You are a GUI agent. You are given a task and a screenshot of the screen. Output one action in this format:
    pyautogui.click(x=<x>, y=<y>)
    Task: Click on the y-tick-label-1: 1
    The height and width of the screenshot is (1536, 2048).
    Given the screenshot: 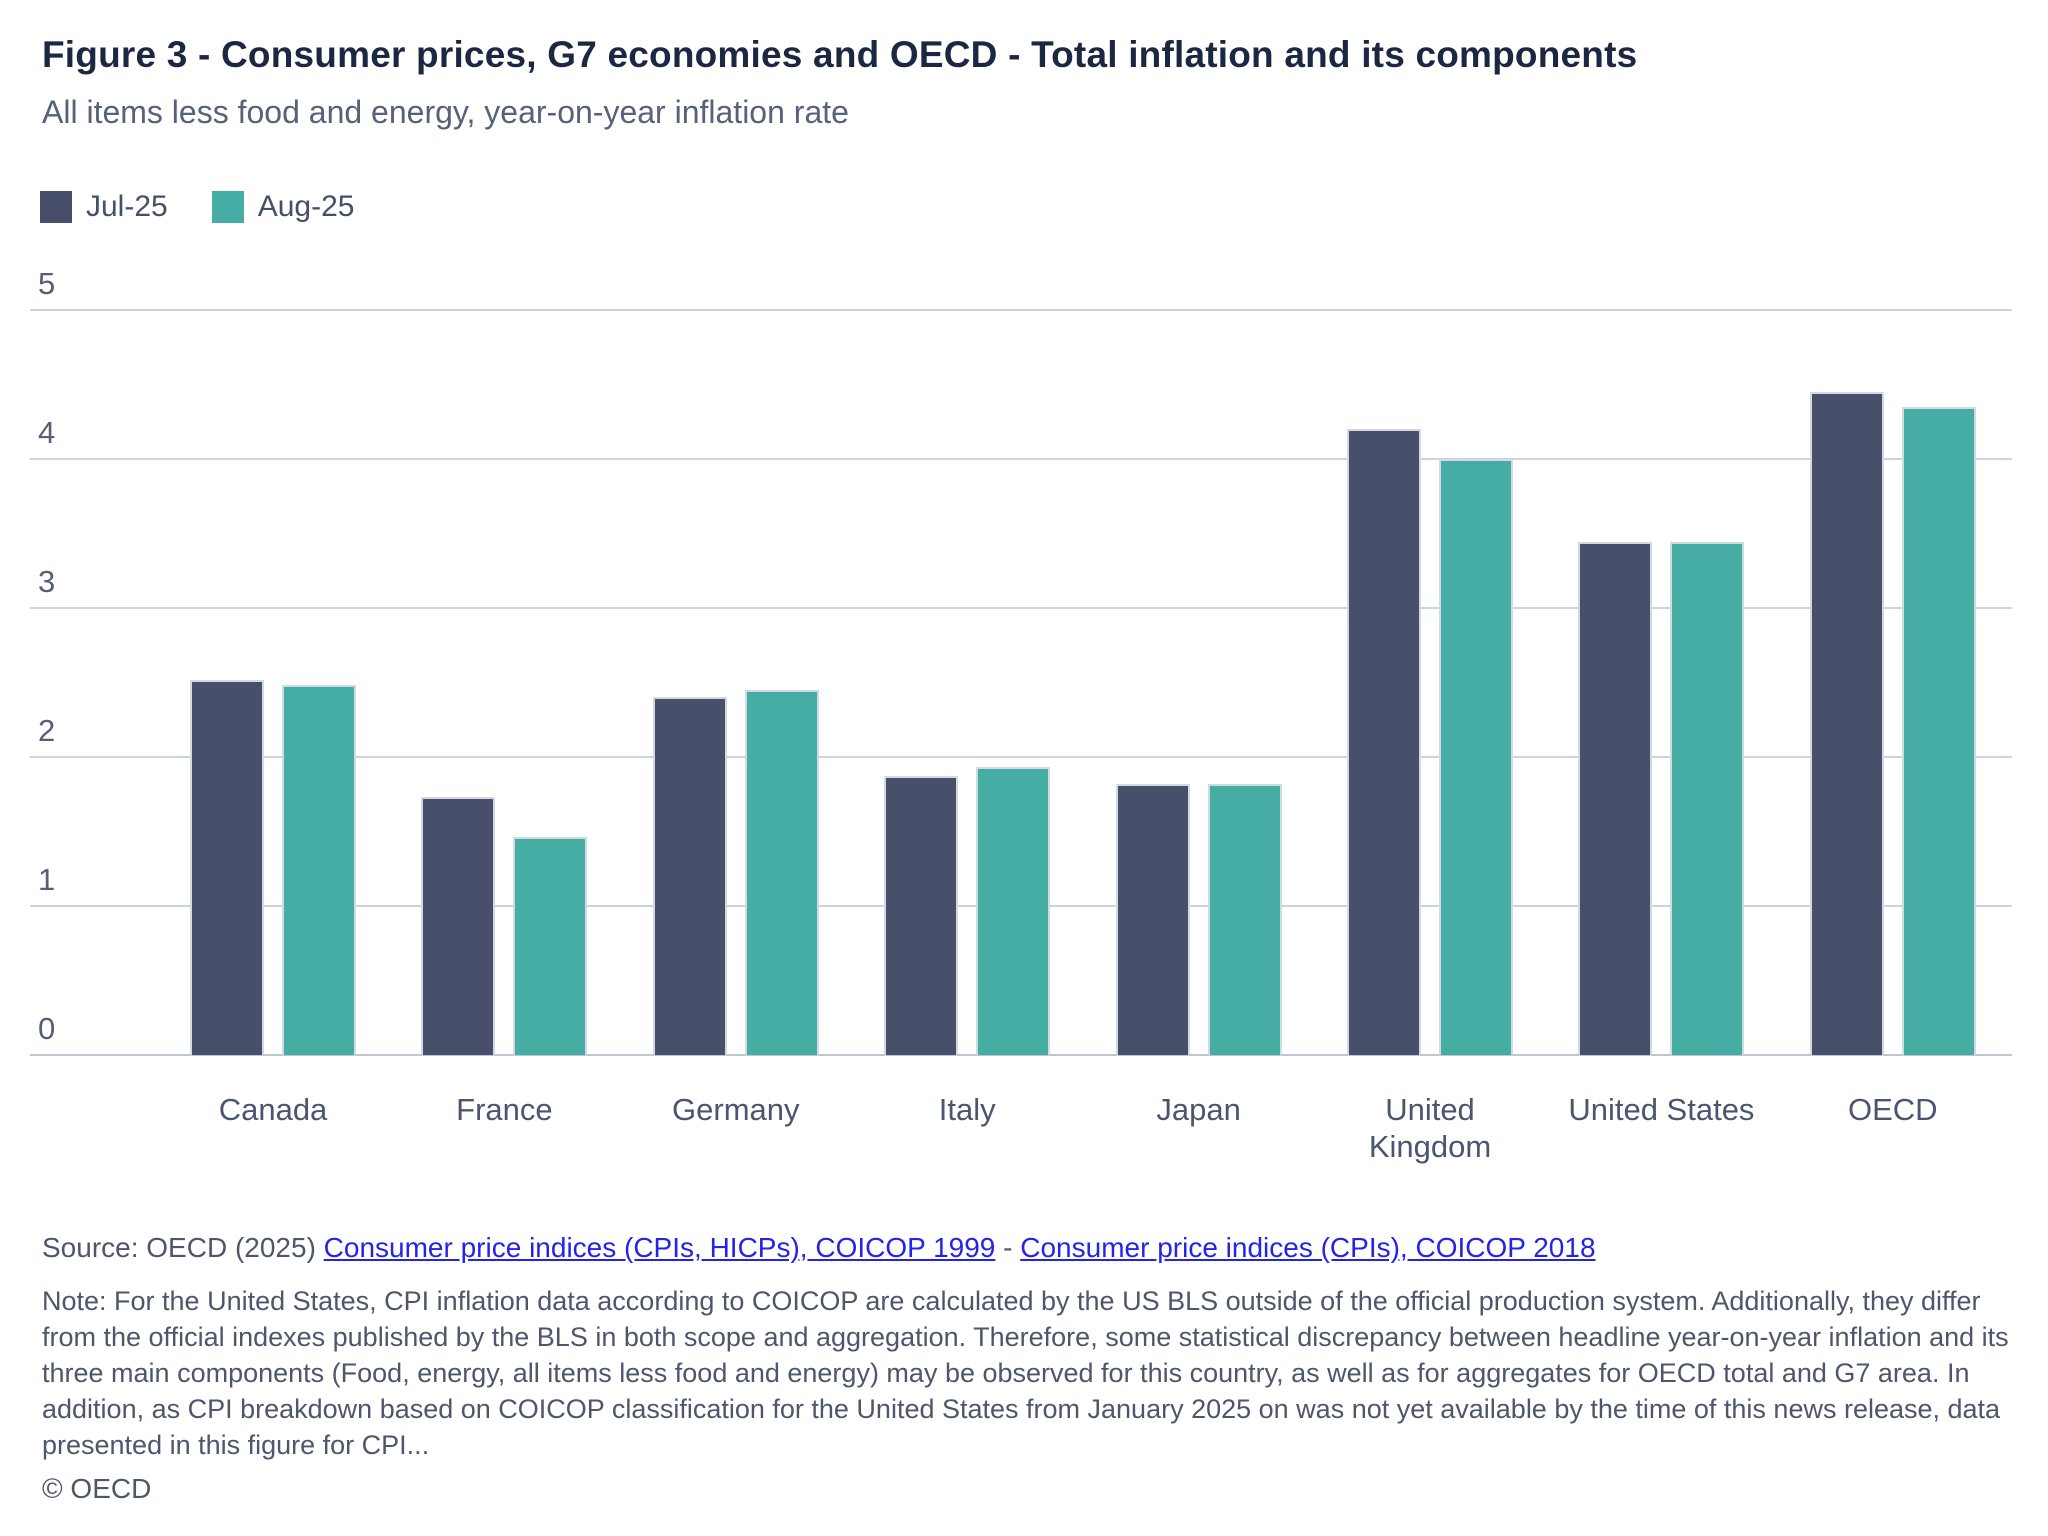 What is the action you would take?
    pyautogui.click(x=47, y=879)
    